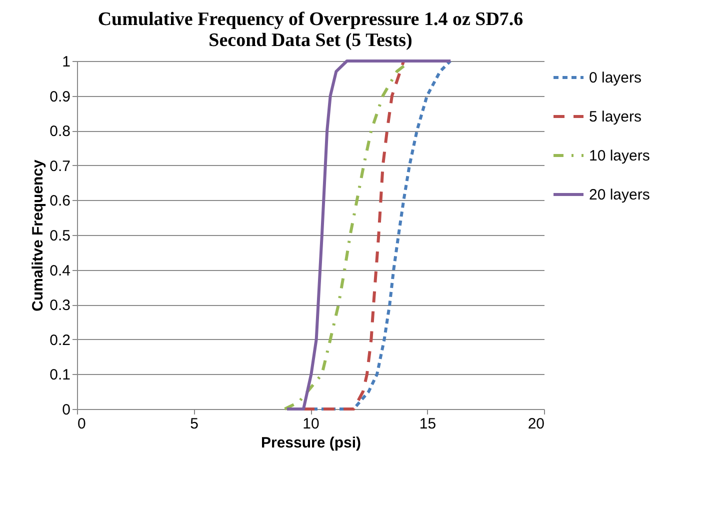  What do you see at coordinates (536, 424) in the screenshot?
I see `x-tick-label: 20` at bounding box center [536, 424].